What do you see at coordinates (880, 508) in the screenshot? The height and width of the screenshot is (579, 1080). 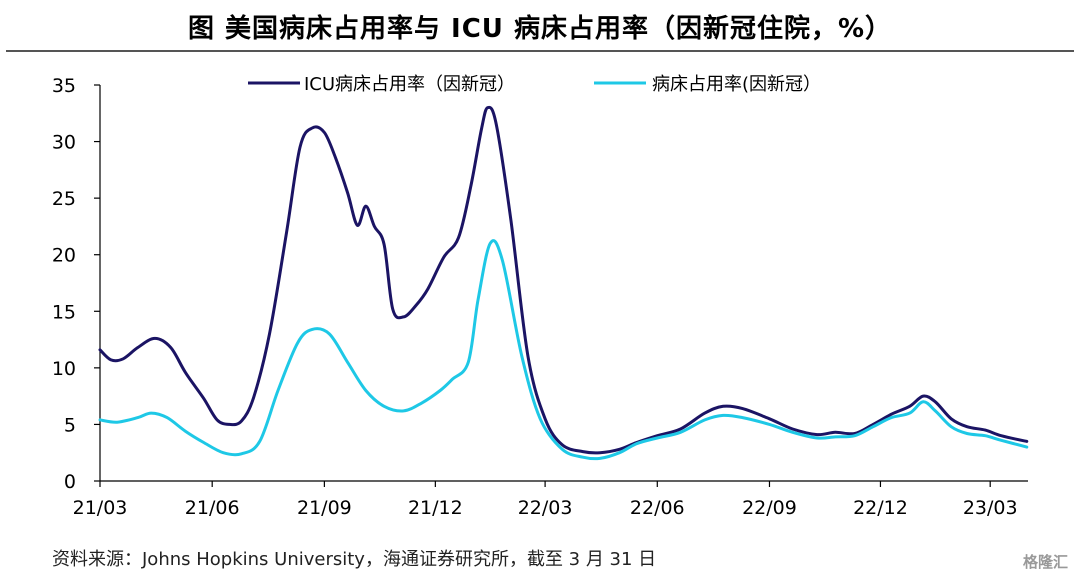 I see `x-tick-label: 22/12` at bounding box center [880, 508].